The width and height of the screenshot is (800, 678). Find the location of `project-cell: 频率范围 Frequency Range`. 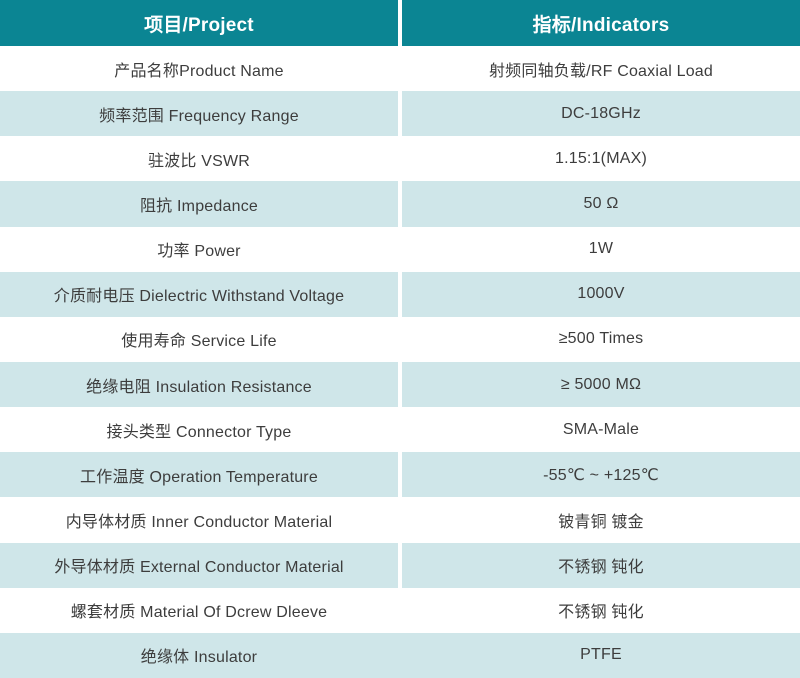

project-cell: 频率范围 Frequency Range is located at coordinates (199, 116).